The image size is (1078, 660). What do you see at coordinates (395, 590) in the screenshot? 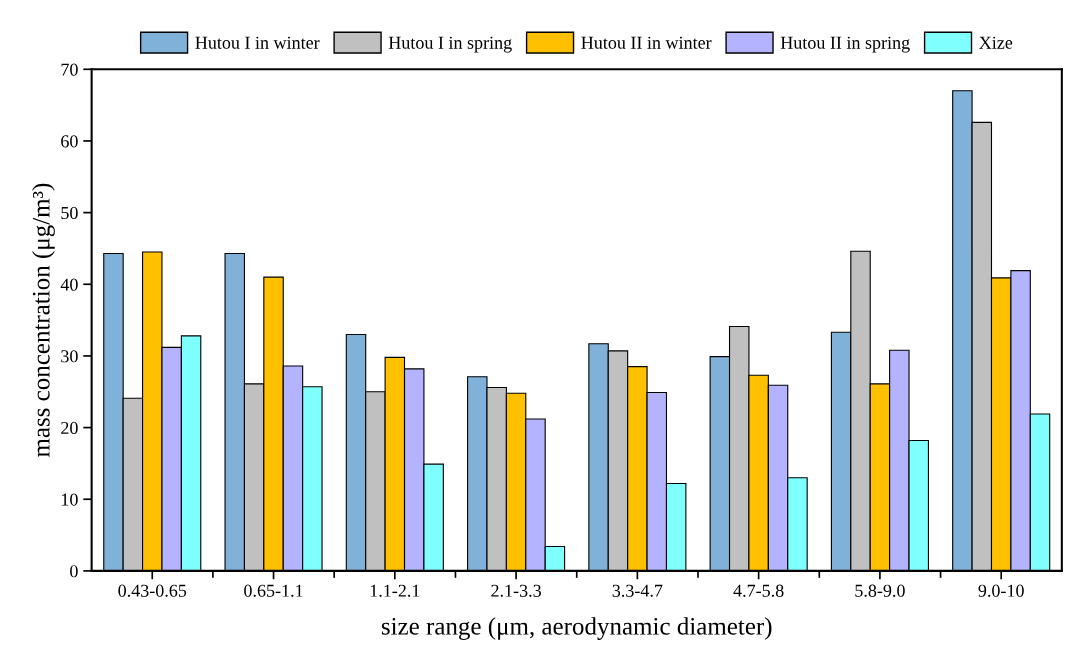
I see `x-tick-label: 1.1-2.1` at bounding box center [395, 590].